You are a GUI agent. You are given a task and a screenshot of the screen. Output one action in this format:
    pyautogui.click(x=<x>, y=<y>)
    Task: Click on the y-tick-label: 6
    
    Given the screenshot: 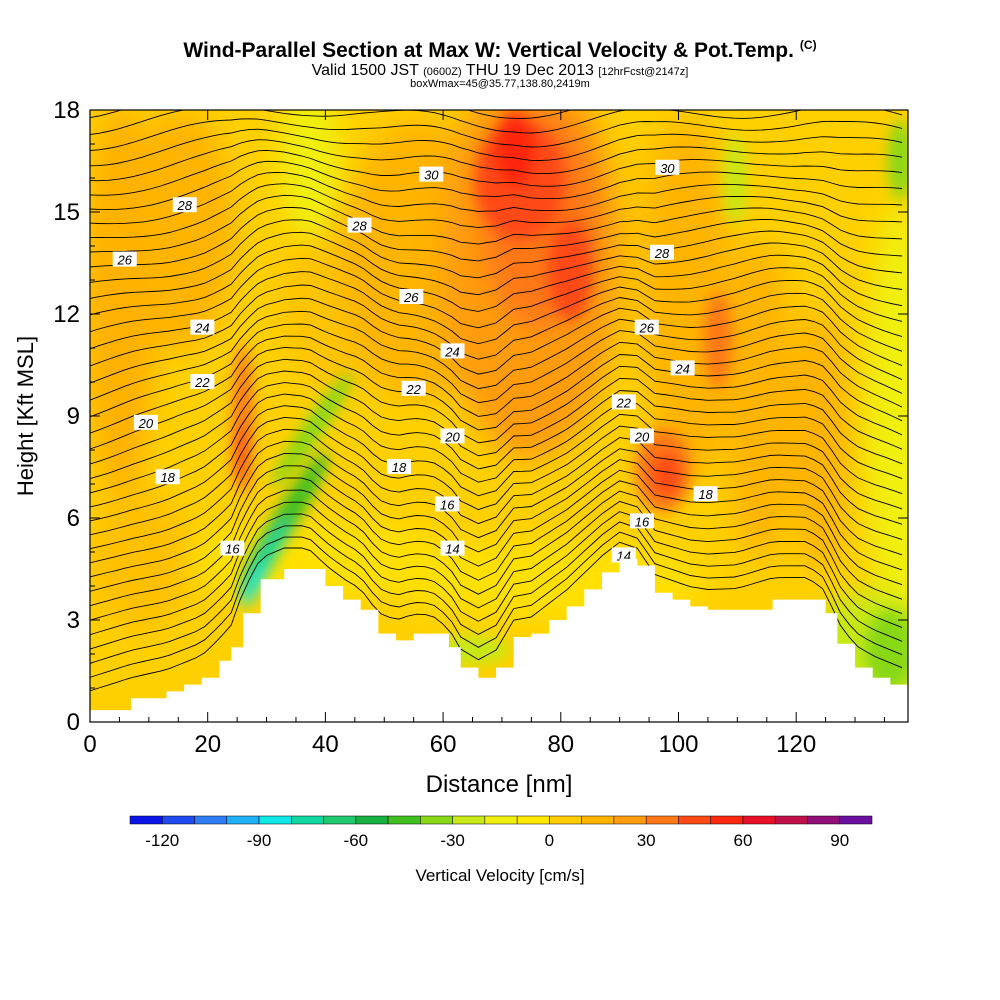 What is the action you would take?
    pyautogui.click(x=73, y=518)
    